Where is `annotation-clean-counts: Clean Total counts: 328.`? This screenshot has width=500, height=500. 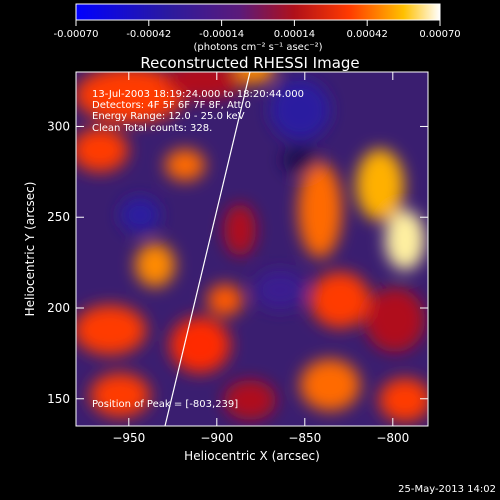 annotation-clean-counts: Clean Total counts: 328. is located at coordinates (152, 128).